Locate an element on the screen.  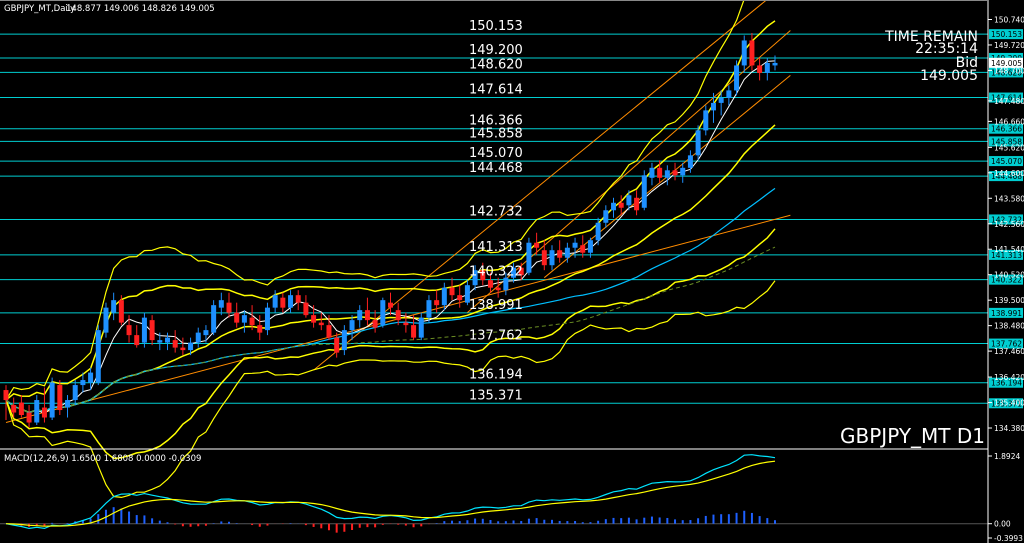
level-price-tag-text: 137.762 is located at coordinates (1006, 344).